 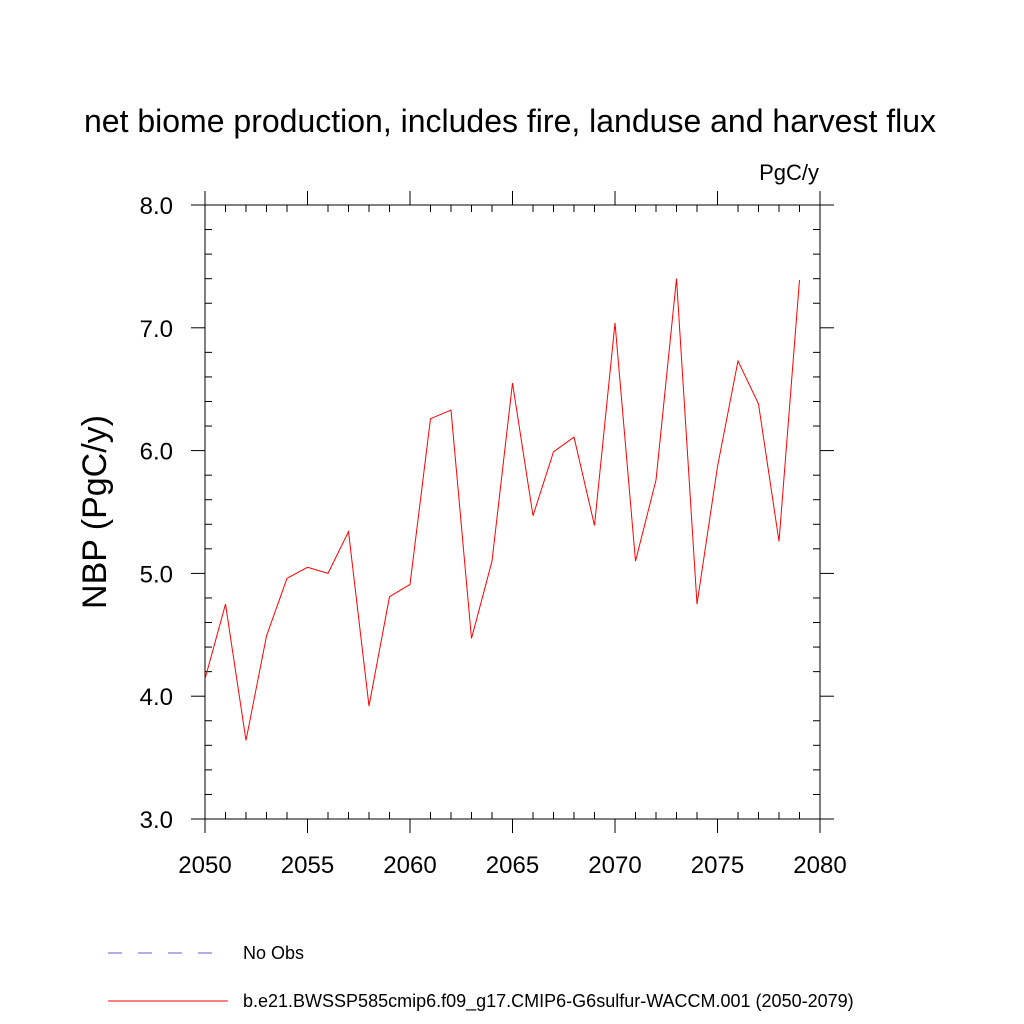 I want to click on legend-label-no-obs: No Obs, so click(x=273, y=953).